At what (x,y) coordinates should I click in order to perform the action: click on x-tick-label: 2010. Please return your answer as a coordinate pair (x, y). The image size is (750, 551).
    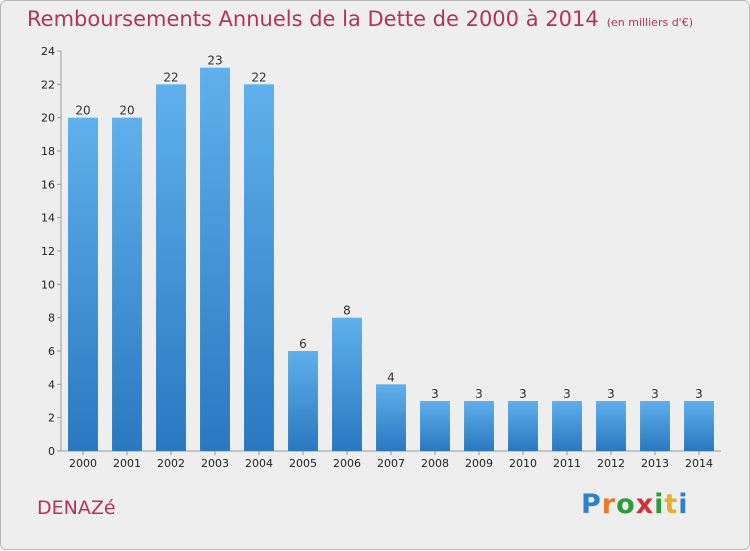
    Looking at the image, I should click on (523, 463).